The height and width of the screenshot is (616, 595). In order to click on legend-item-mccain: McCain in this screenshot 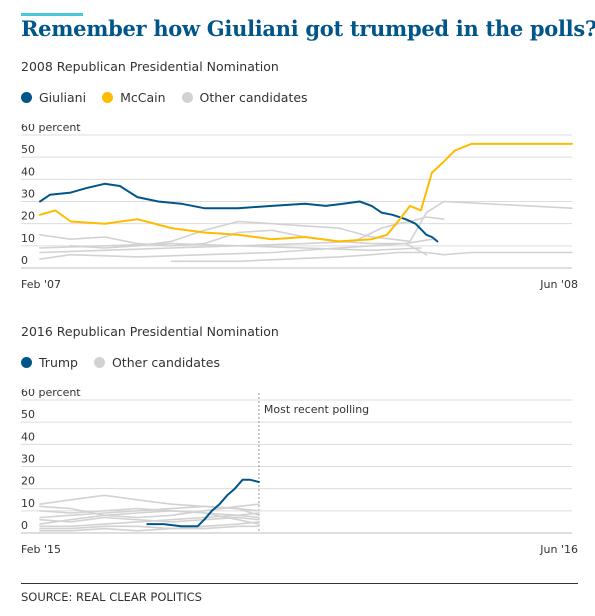, I will do `click(134, 97)`.